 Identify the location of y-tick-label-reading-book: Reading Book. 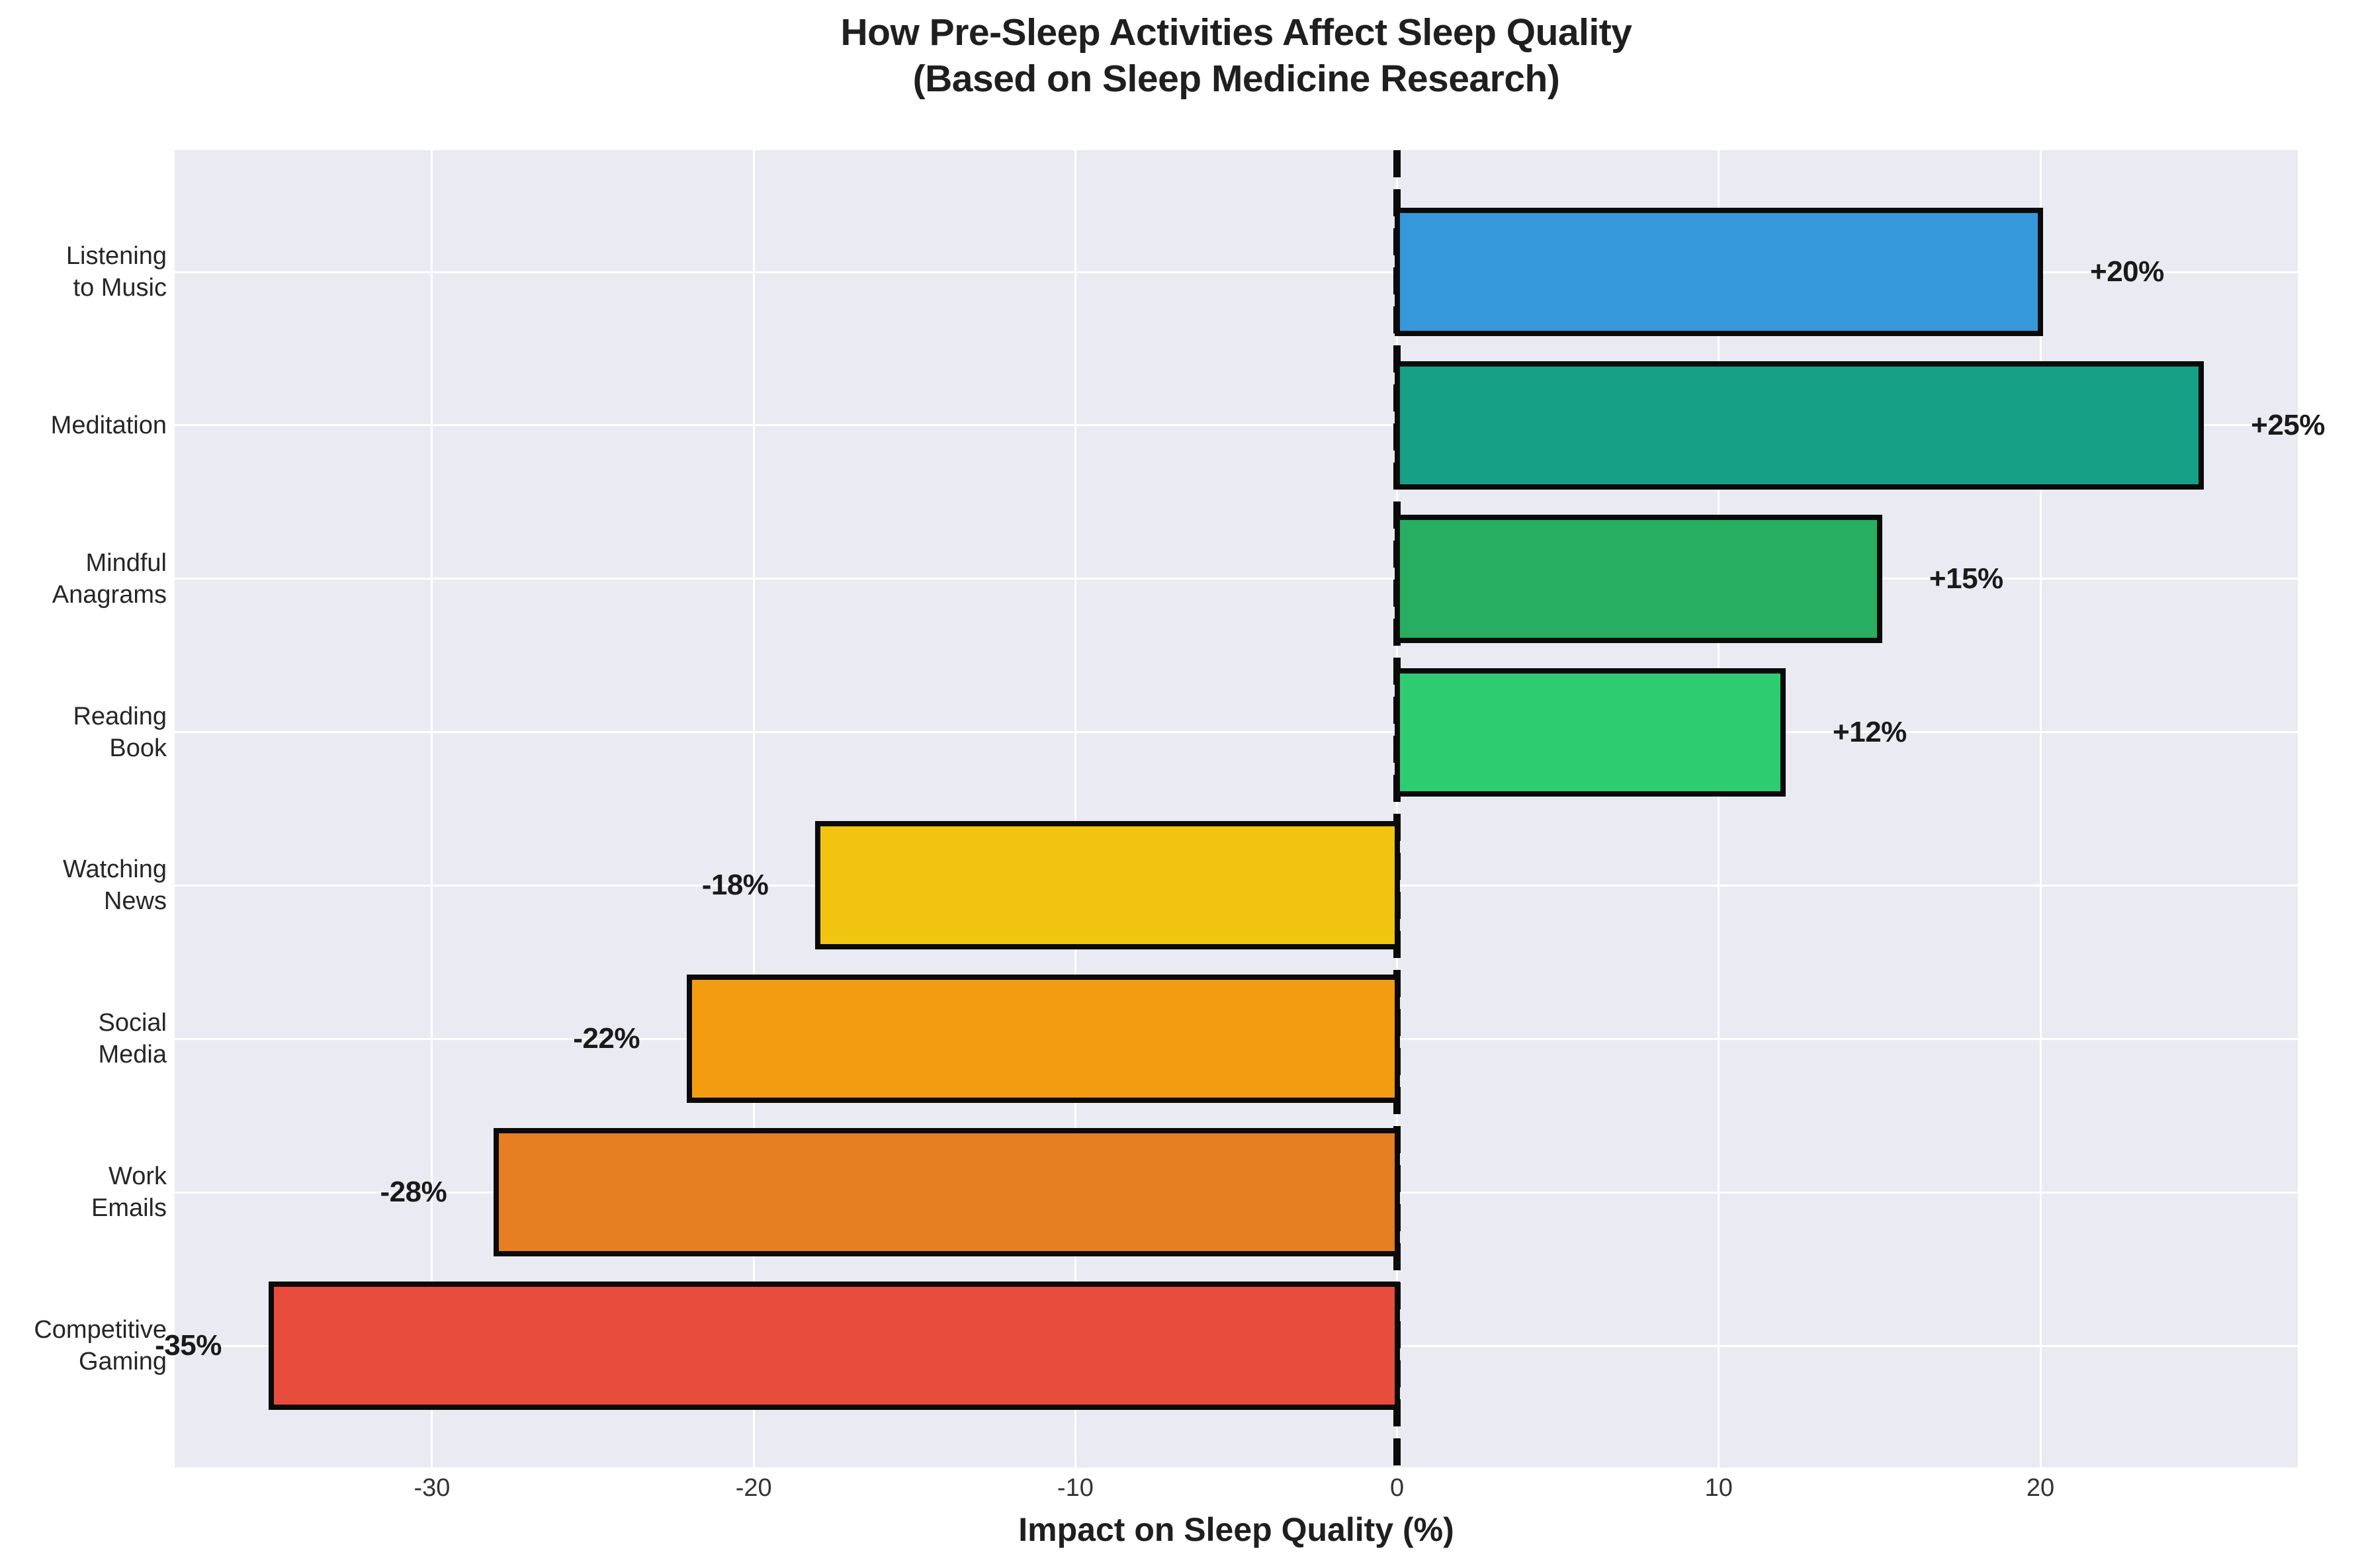
(120, 732).